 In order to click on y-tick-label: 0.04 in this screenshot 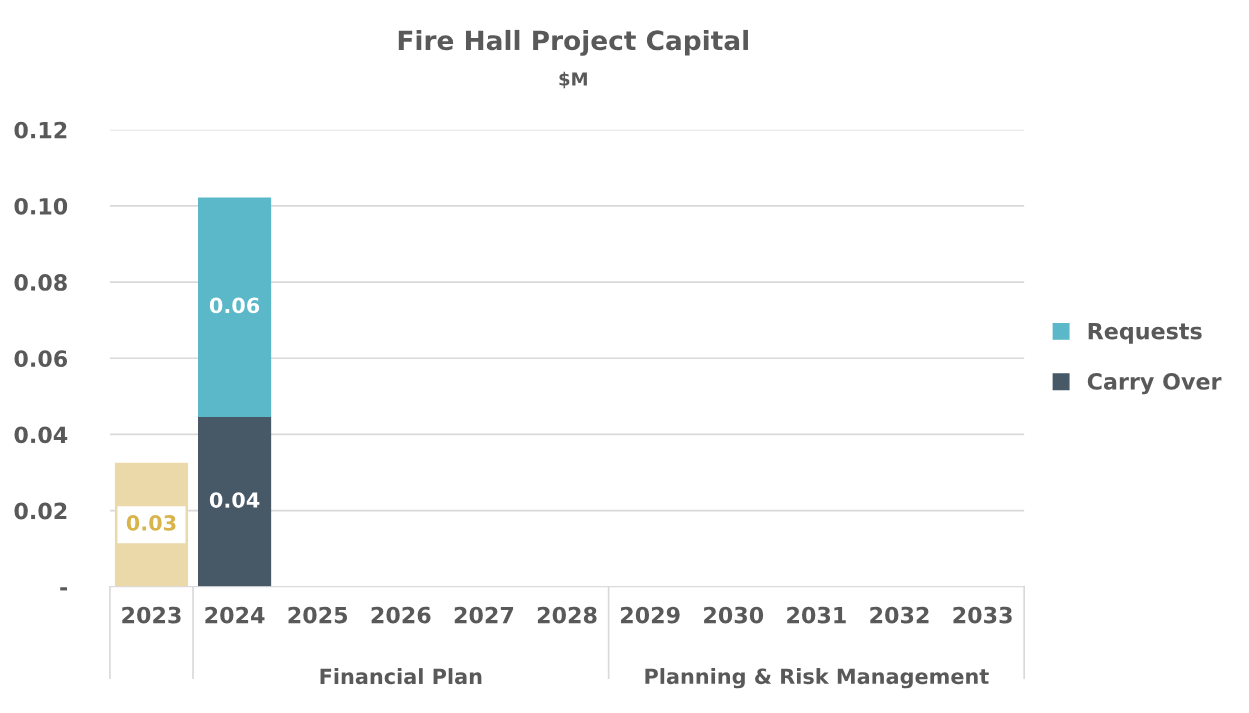, I will do `click(41, 435)`.